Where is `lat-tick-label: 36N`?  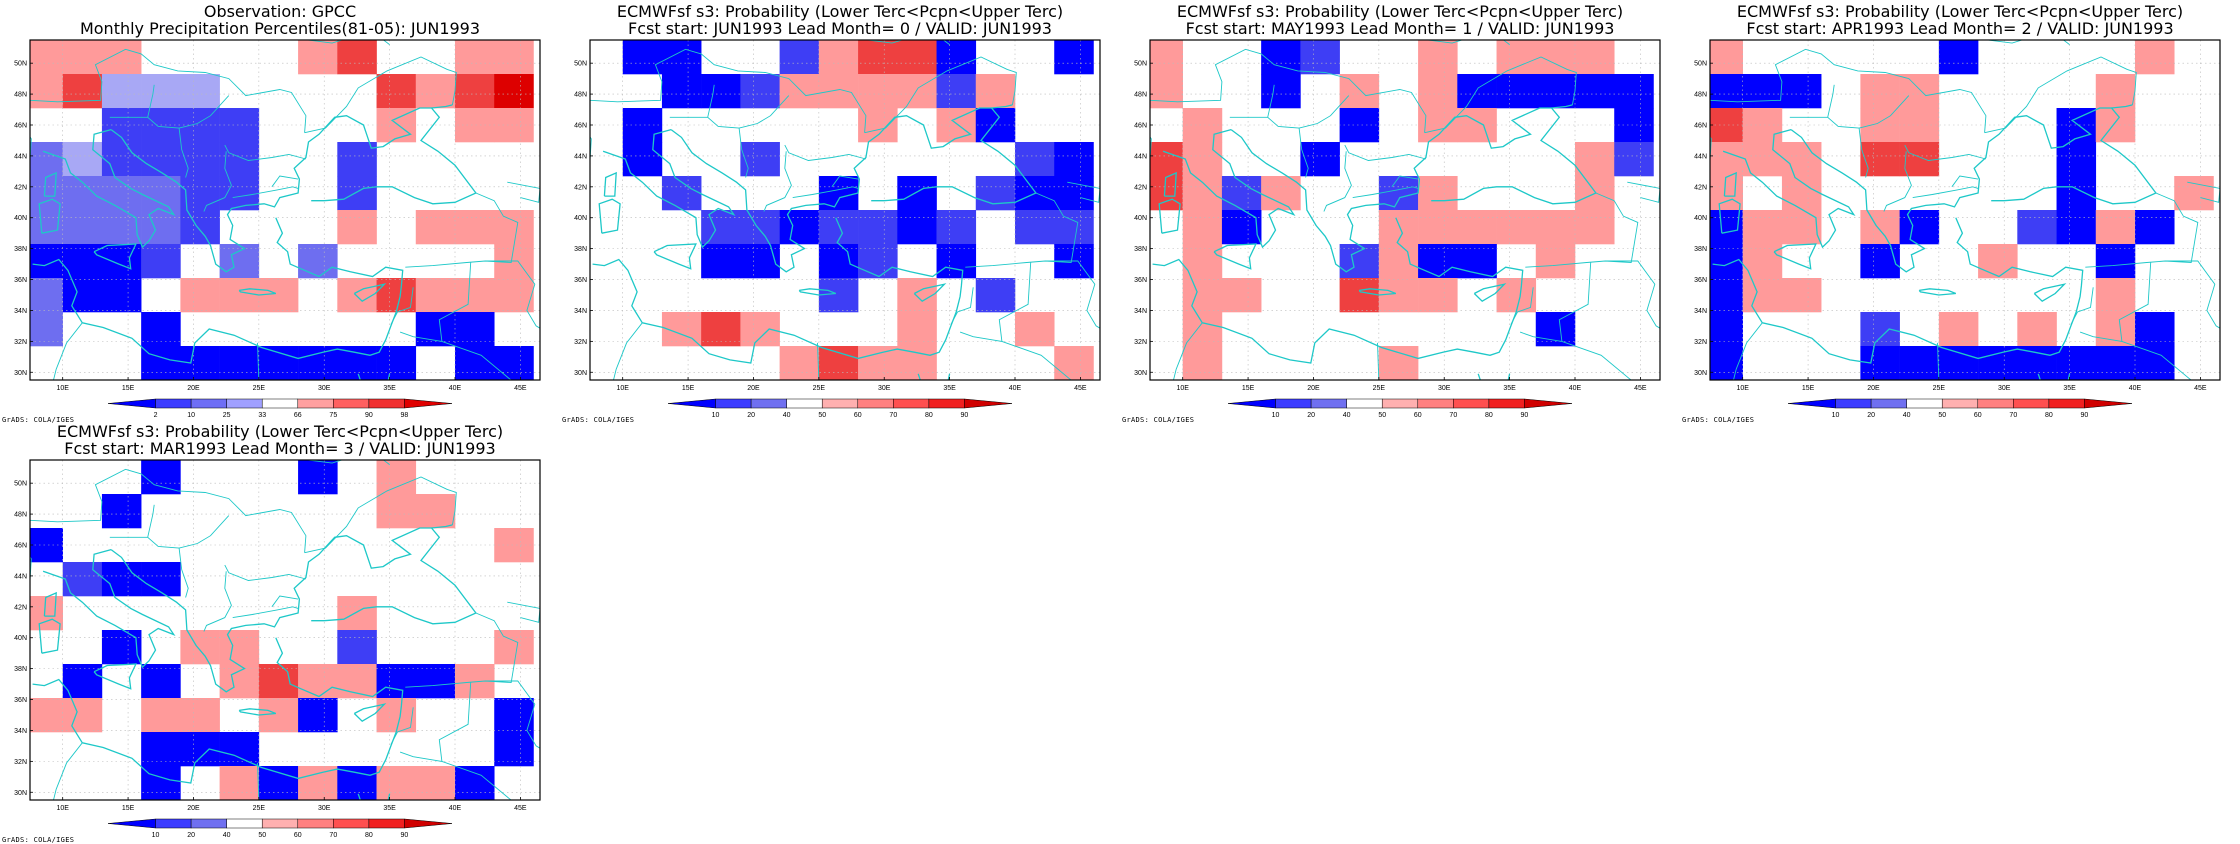 lat-tick-label: 36N is located at coordinates (580, 280).